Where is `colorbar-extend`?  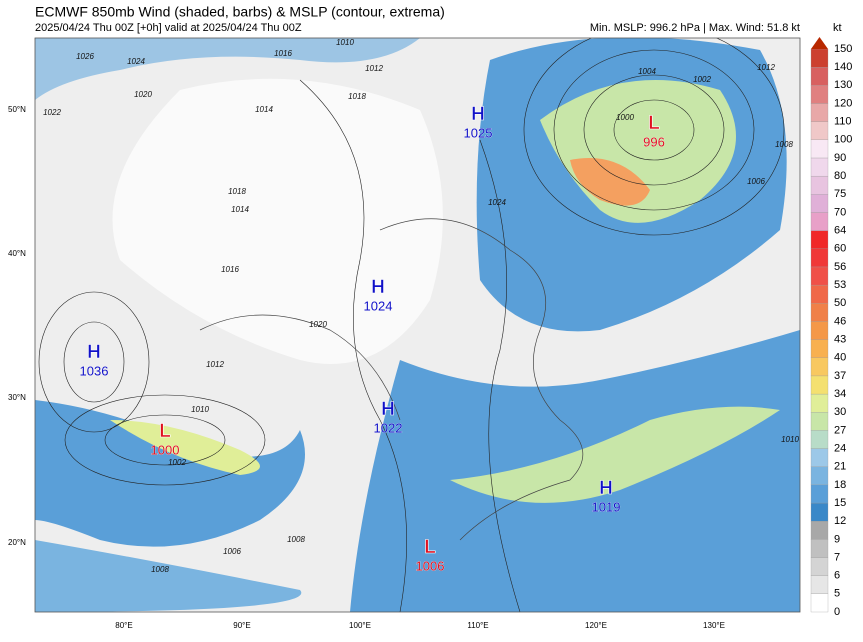 colorbar-extend is located at coordinates (819, 43).